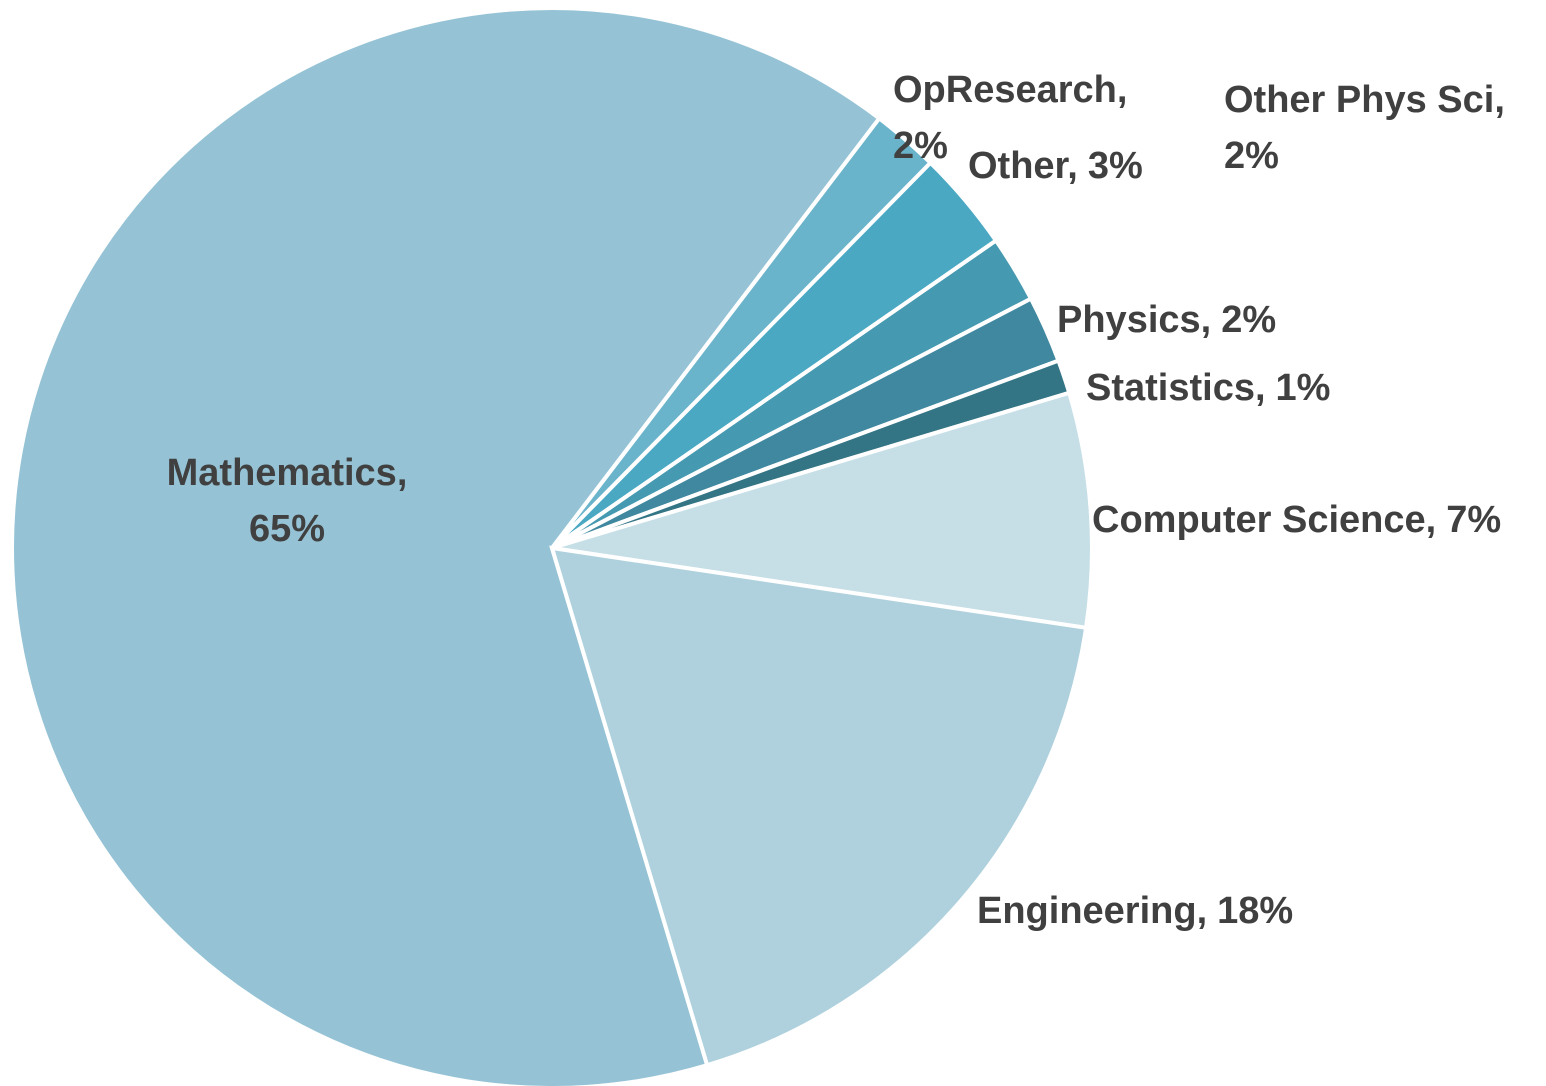 This screenshot has height=1086, width=1546. Describe the element at coordinates (287, 529) in the screenshot. I see `value-label: 65%` at that location.